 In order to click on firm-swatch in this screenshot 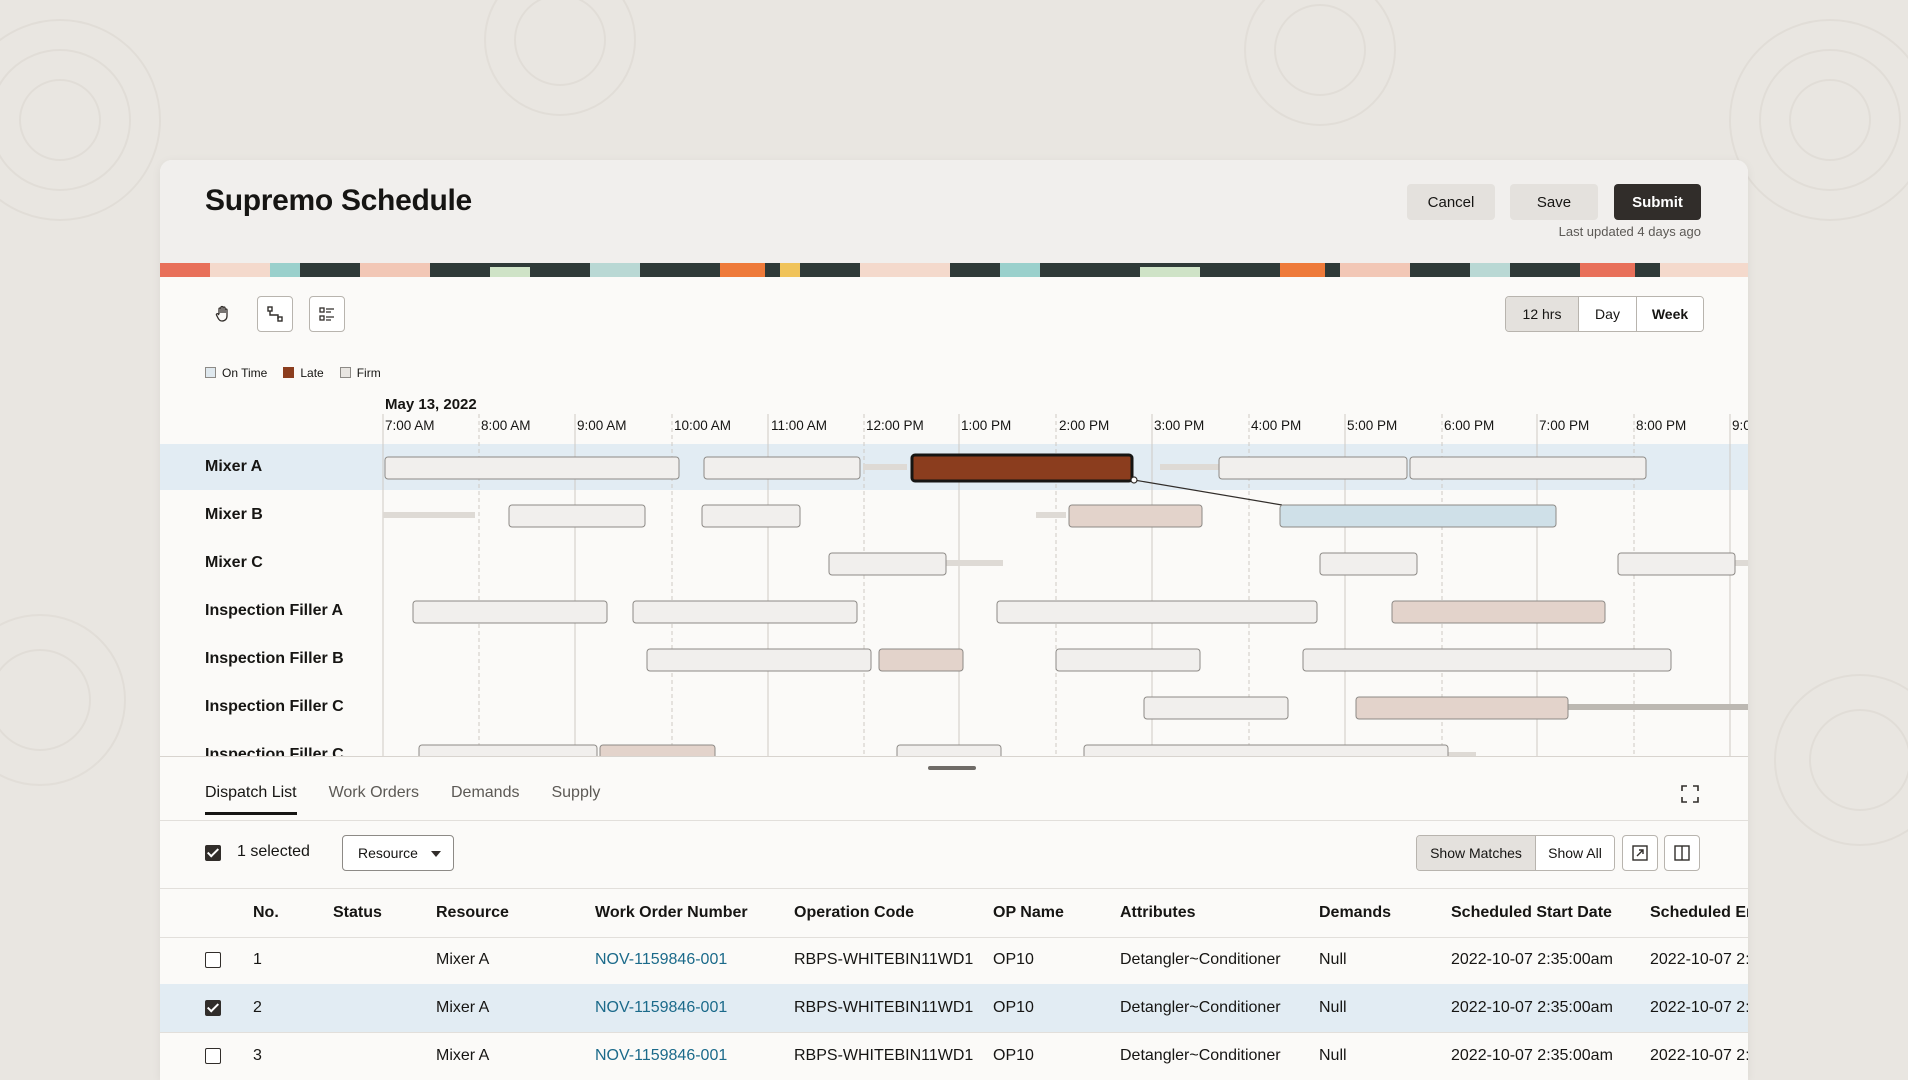, I will do `click(345, 372)`.